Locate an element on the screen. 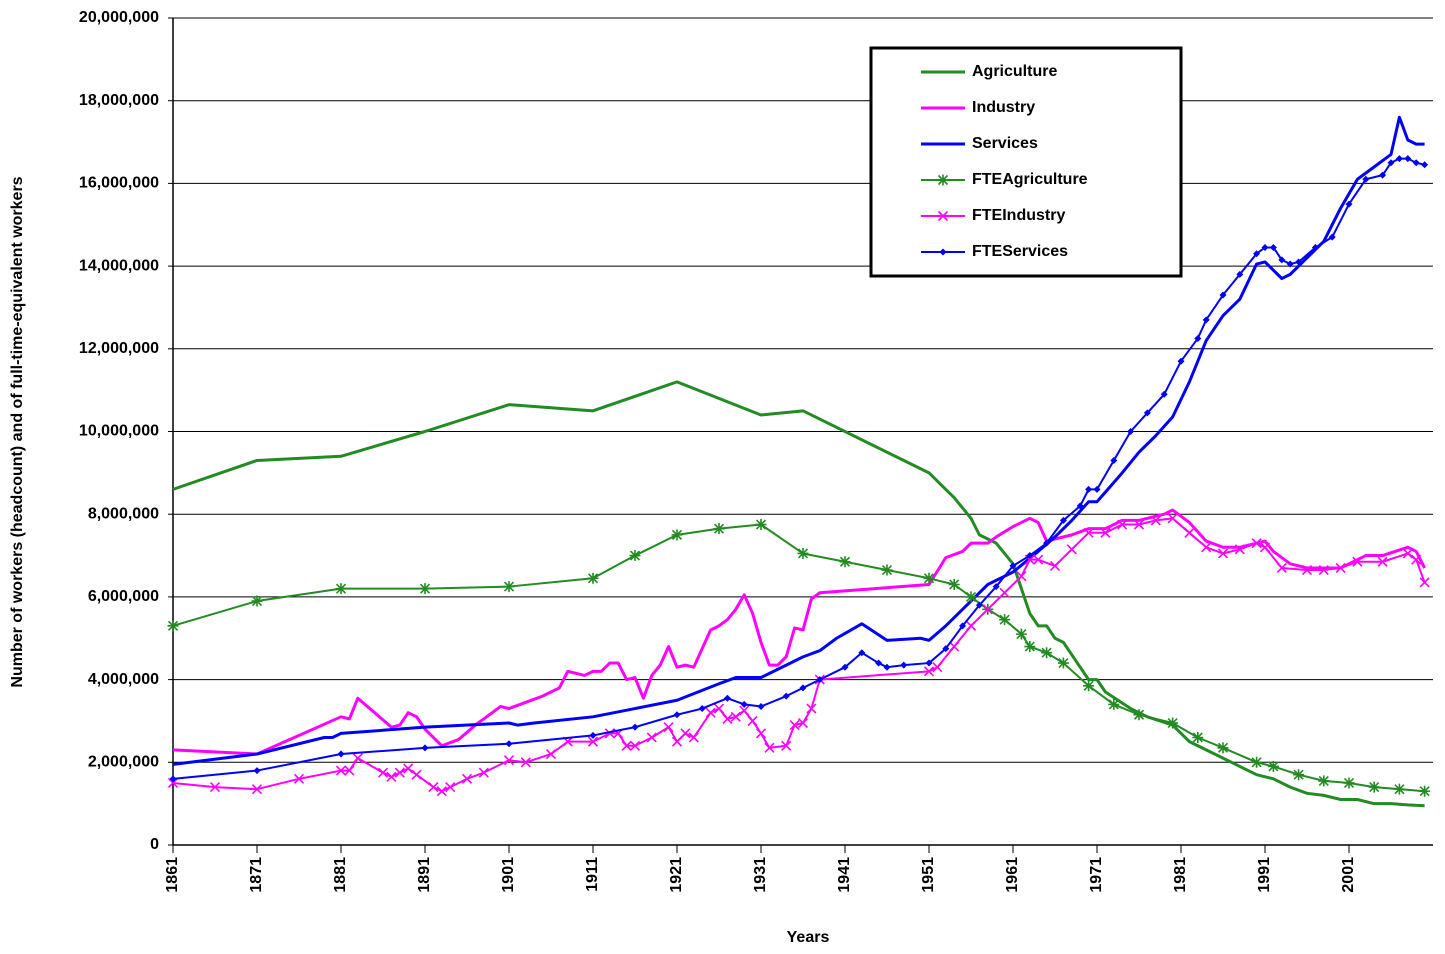 The height and width of the screenshot is (954, 1445). y-tick-label: 4,000,000 is located at coordinates (123, 679).